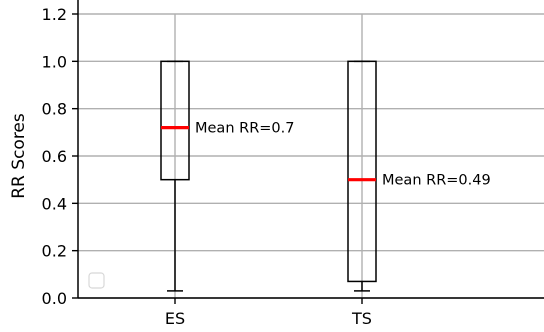 Image resolution: width=544 pixels, height=332 pixels. What do you see at coordinates (436, 181) in the screenshot?
I see `mean-rr-annotation-ts: Mean RR=0.49` at bounding box center [436, 181].